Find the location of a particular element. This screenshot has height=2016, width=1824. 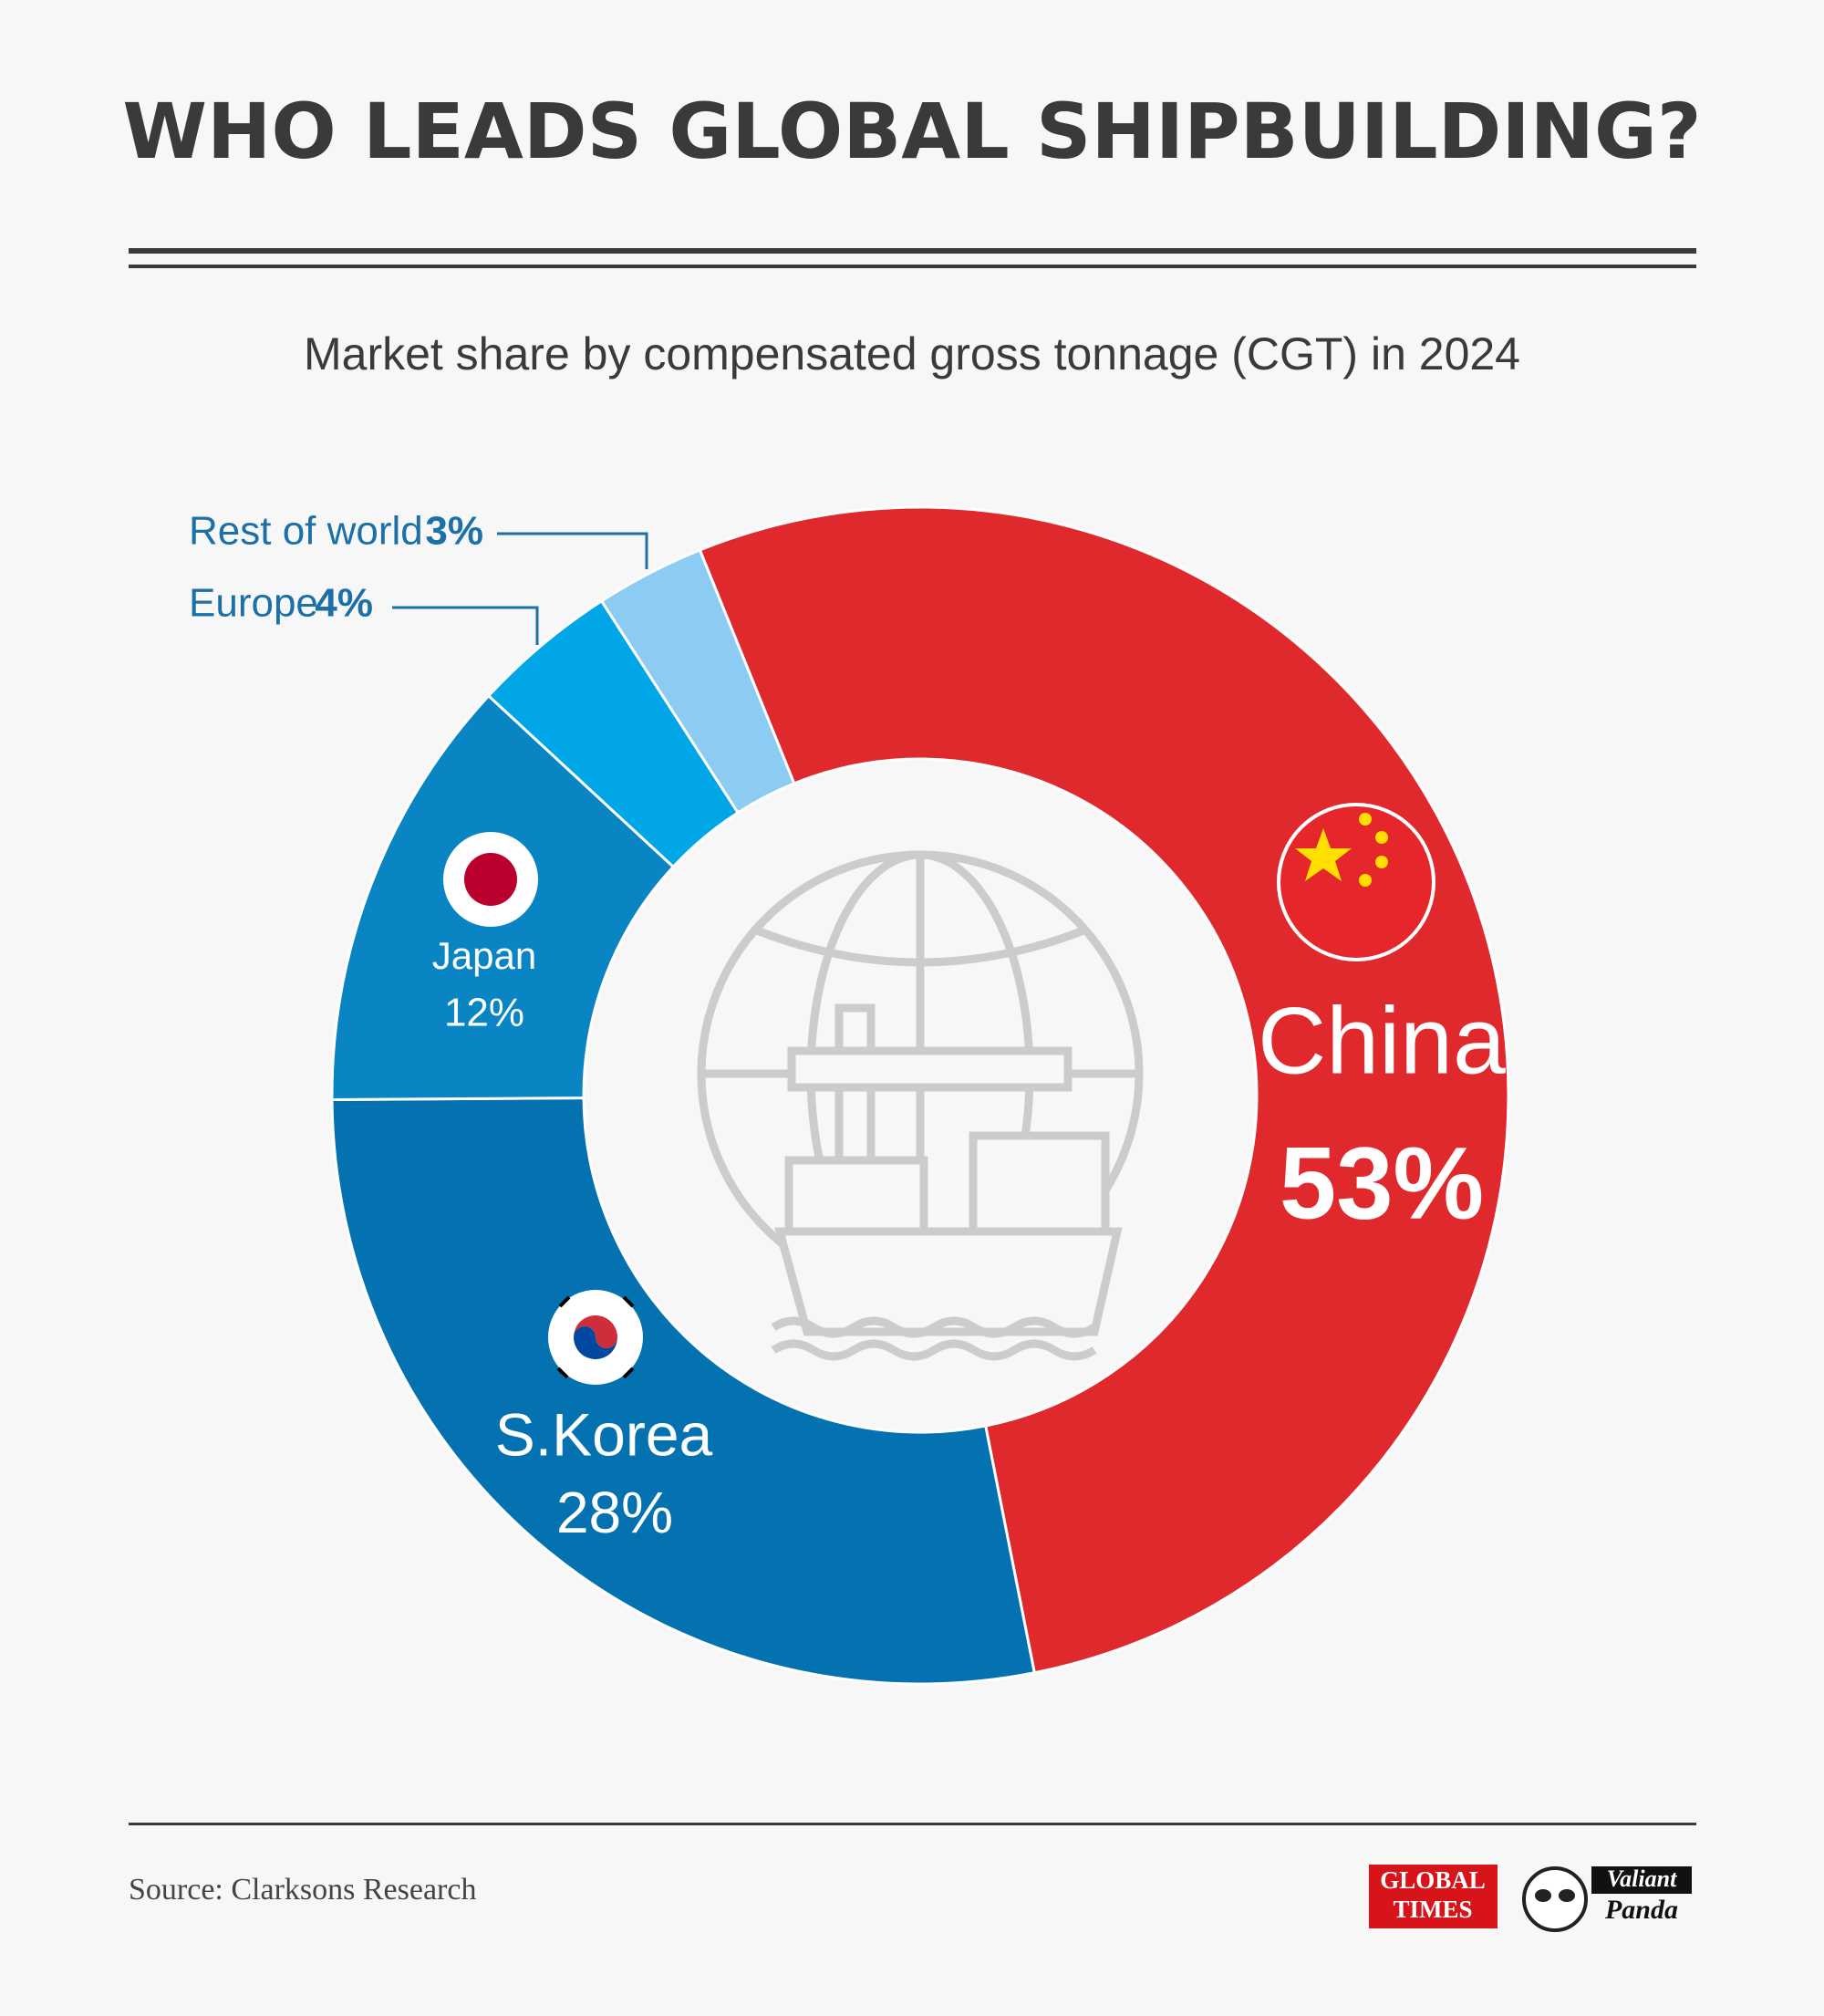

category-label: Europe is located at coordinates (254, 603).